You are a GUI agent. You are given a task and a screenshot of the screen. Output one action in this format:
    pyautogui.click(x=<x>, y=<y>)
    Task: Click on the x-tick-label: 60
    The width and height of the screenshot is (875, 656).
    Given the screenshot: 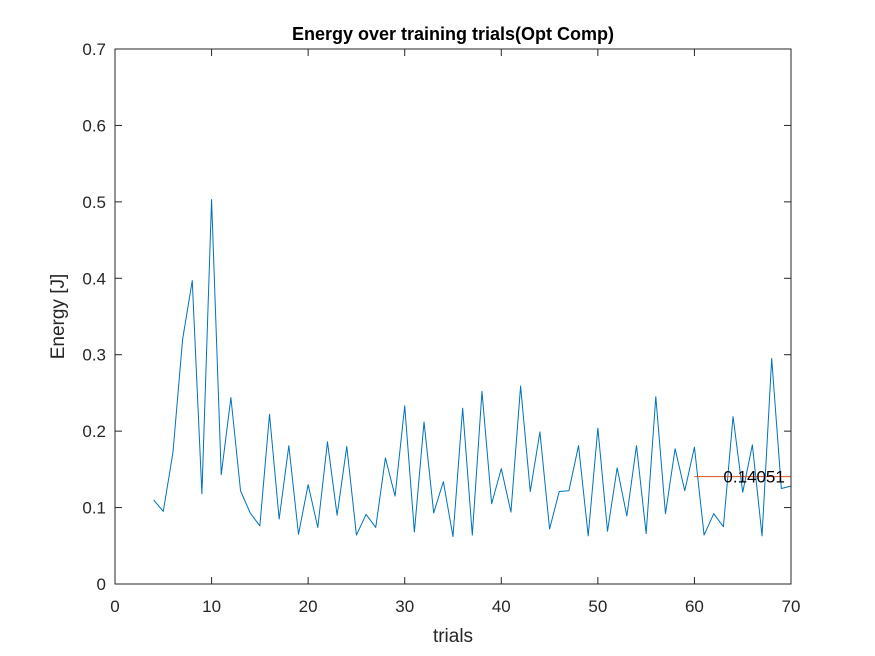 What is the action you would take?
    pyautogui.click(x=694, y=606)
    